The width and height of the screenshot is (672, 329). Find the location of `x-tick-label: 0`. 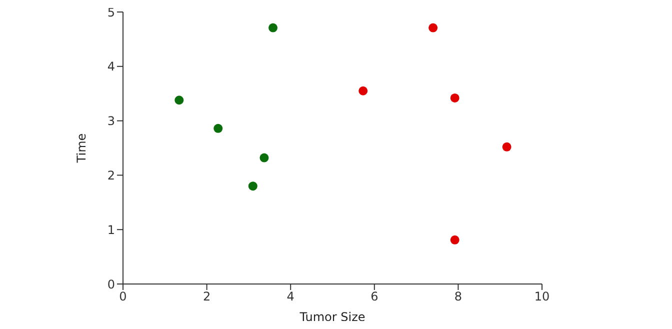

x-tick-label: 0 is located at coordinates (123, 297).